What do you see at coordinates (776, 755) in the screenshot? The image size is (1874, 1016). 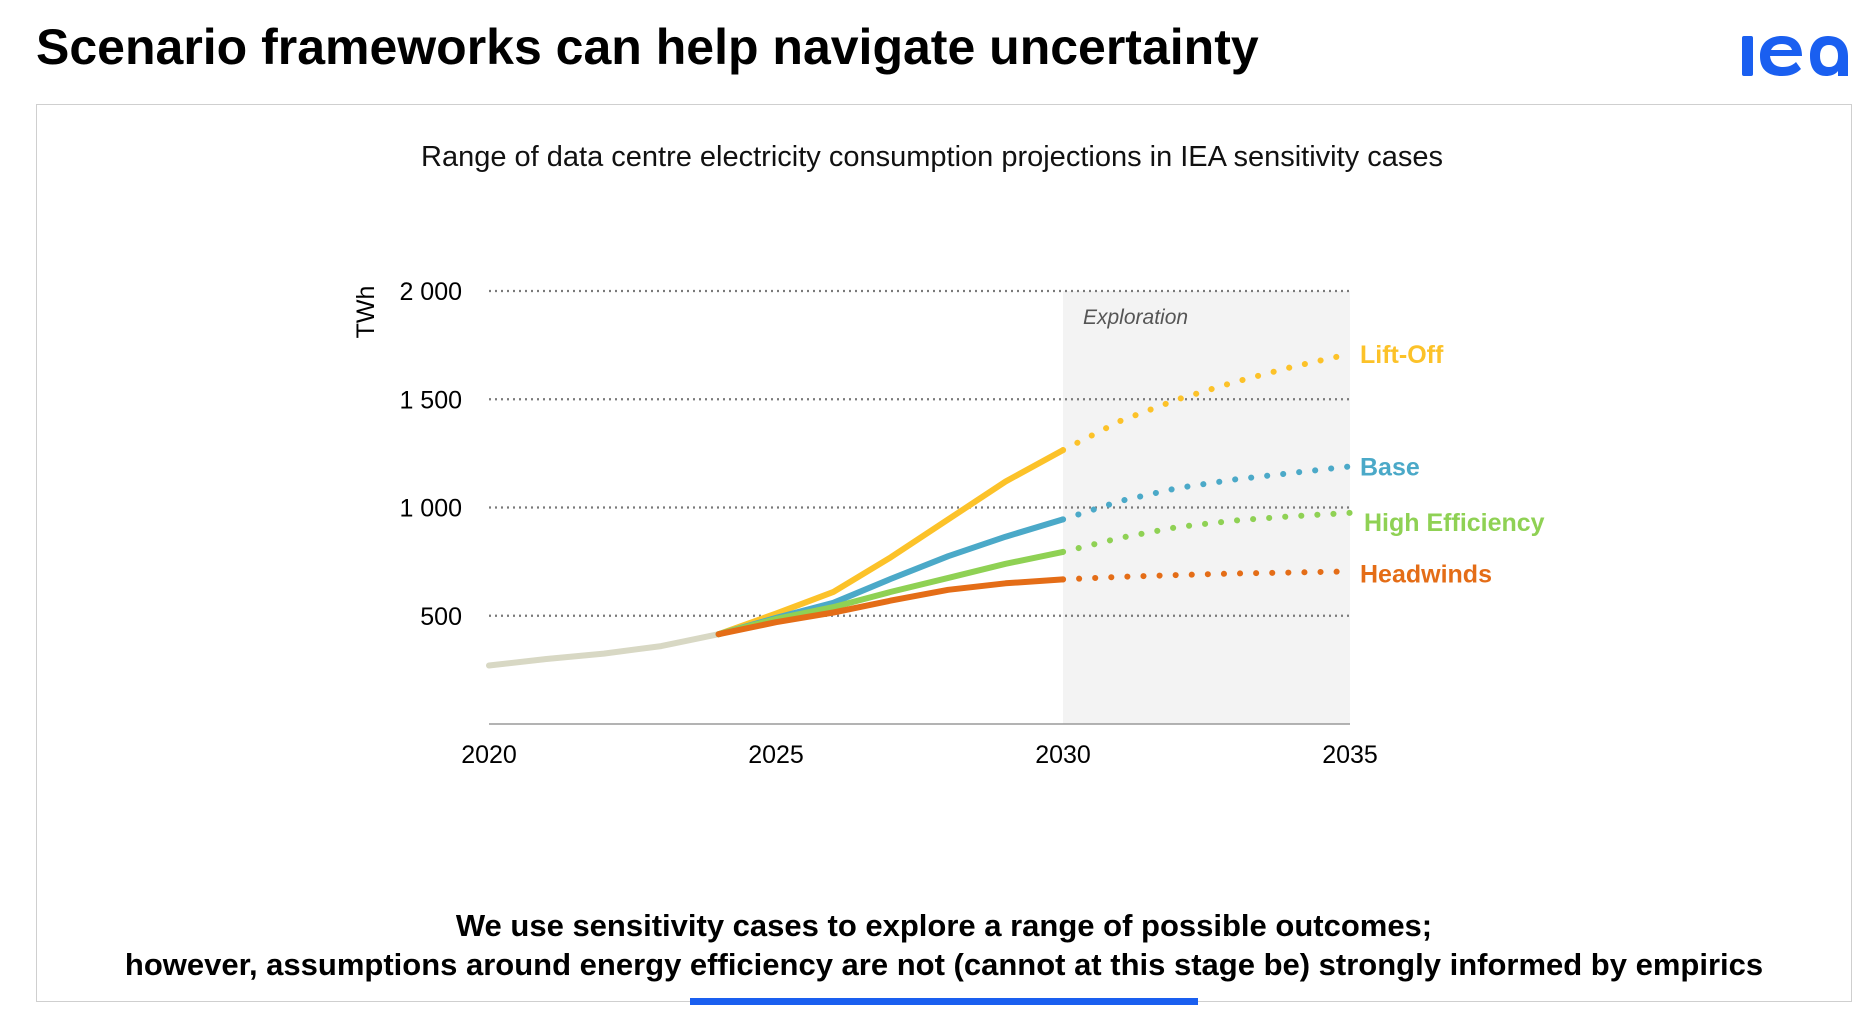 I see `x-tick-label: 2025` at bounding box center [776, 755].